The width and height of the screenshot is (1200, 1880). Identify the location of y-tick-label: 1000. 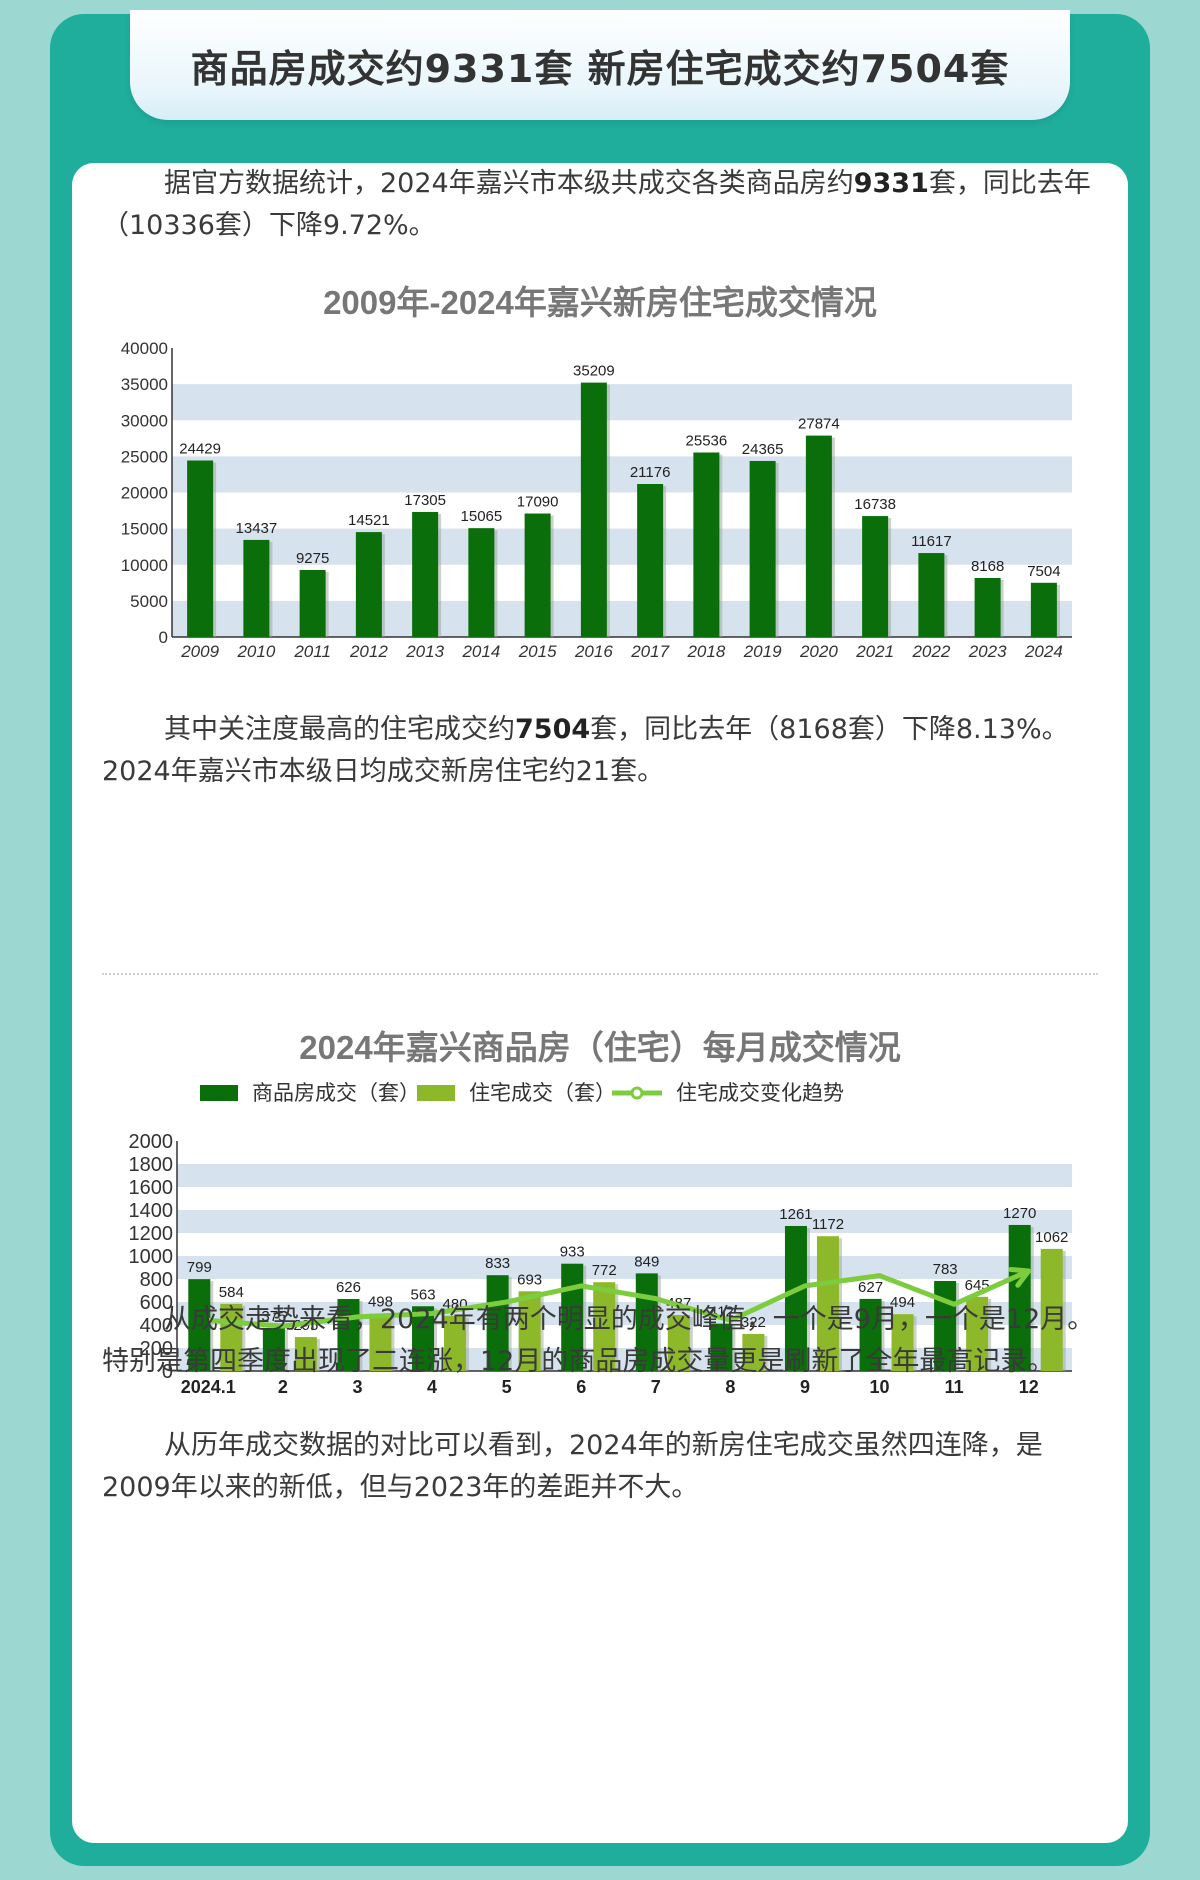
(151, 1257).